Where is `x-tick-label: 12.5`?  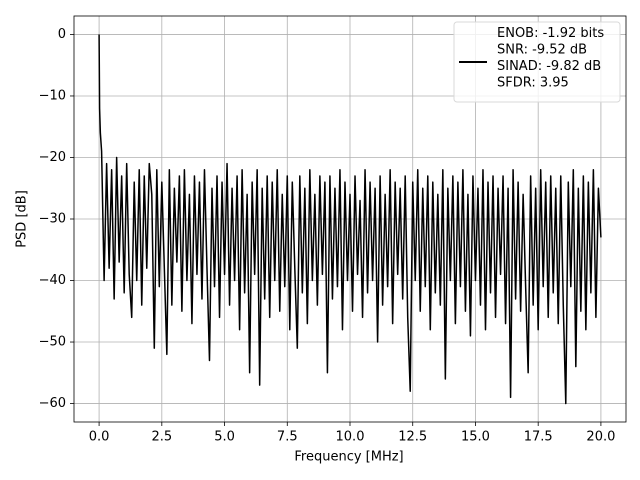 x-tick-label: 12.5 is located at coordinates (412, 437).